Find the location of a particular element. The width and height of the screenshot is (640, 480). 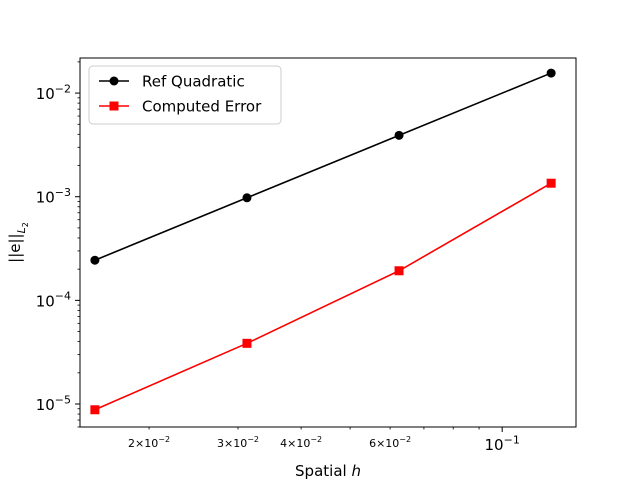

legend-marker-circle is located at coordinates (114, 81).